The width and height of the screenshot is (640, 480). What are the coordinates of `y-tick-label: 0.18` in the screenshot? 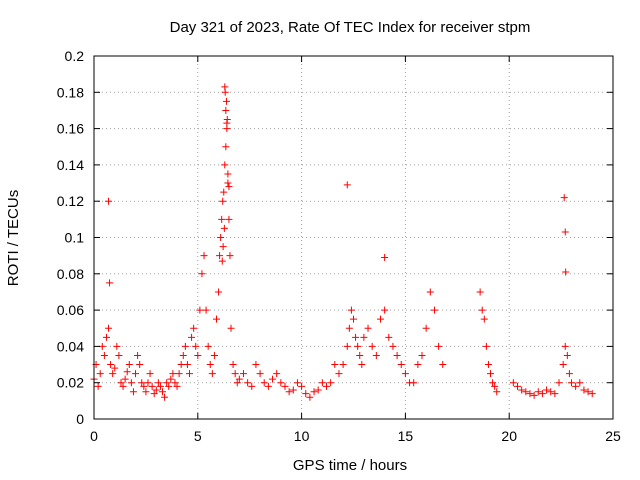 It's located at (70, 92).